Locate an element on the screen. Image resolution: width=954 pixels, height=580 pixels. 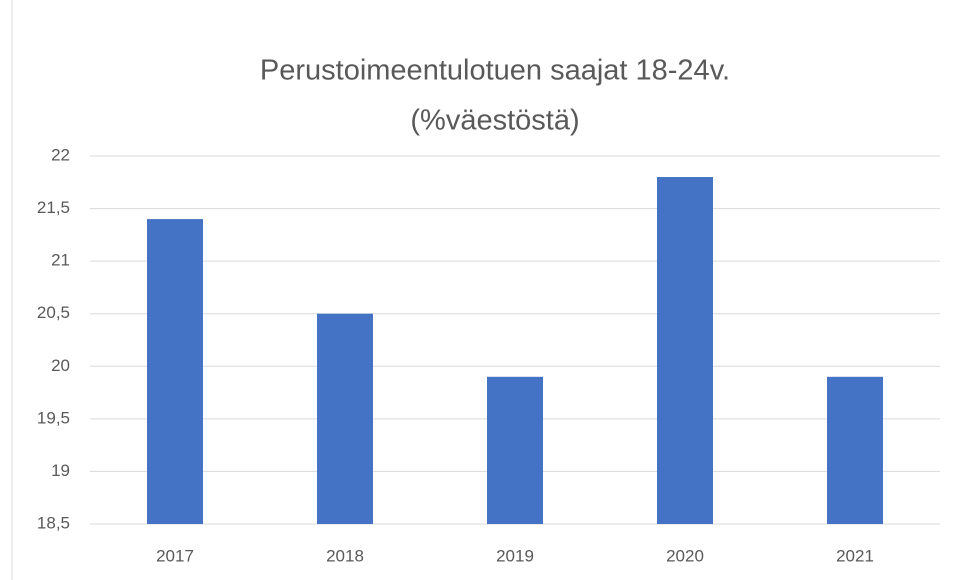
x-tick-label: 2020 is located at coordinates (685, 555).